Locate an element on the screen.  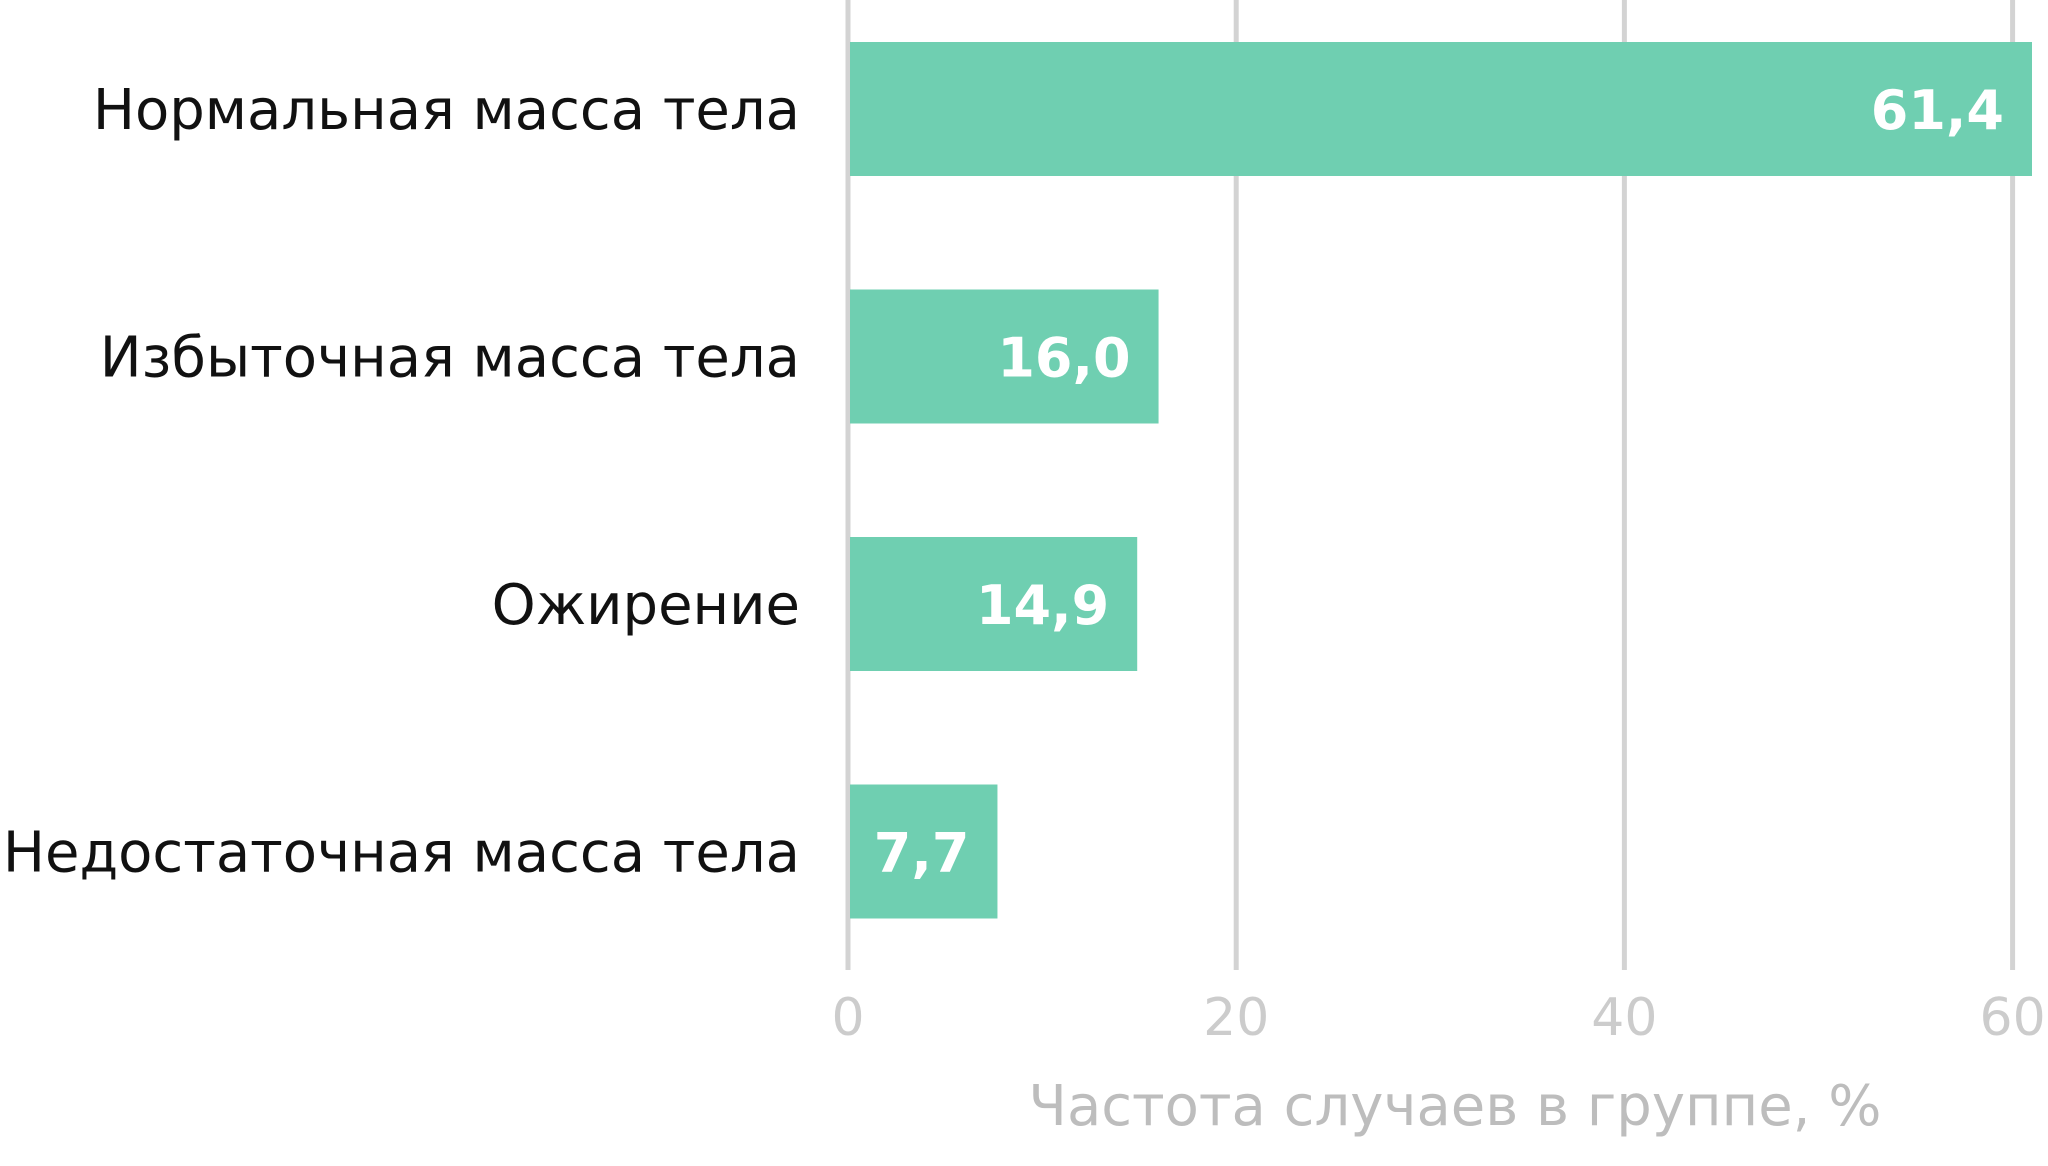
x-tick-label: 40 is located at coordinates (1624, 1018).